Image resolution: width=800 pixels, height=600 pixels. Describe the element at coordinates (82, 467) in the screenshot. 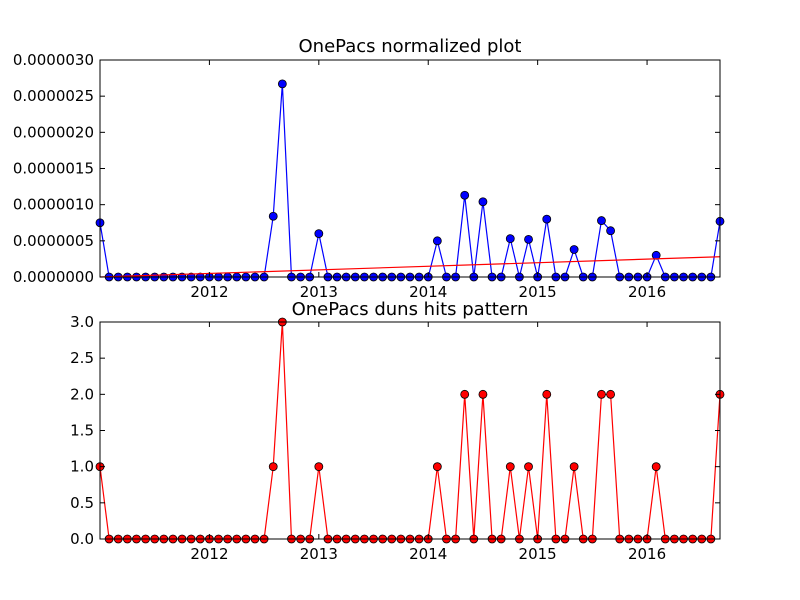

I see `y-tick-label: 1.0` at that location.